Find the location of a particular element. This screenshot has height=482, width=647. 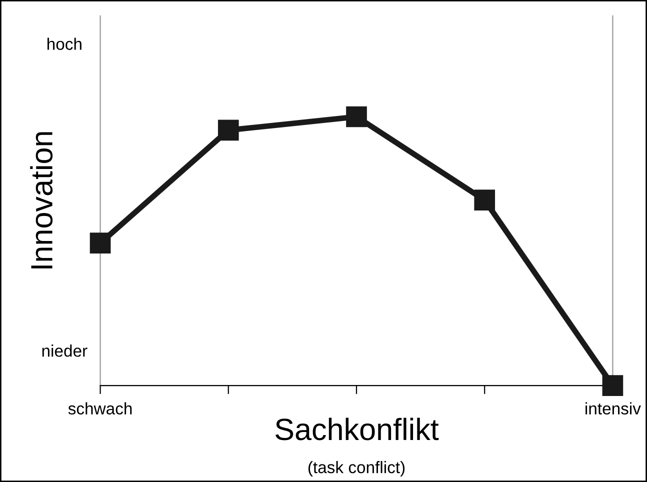

text: nieder is located at coordinates (65, 350).